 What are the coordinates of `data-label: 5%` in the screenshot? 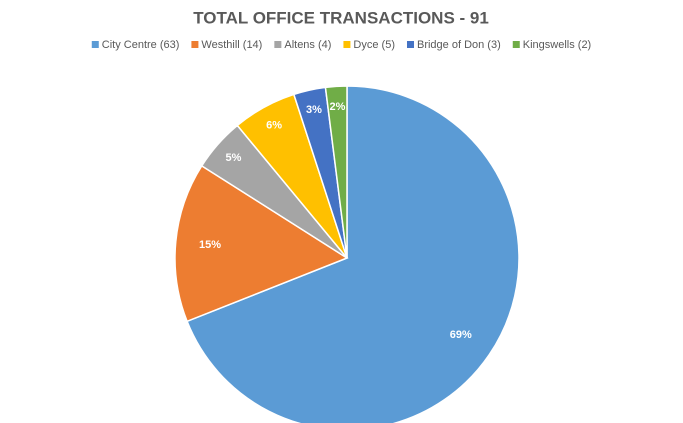 It's located at (234, 158).